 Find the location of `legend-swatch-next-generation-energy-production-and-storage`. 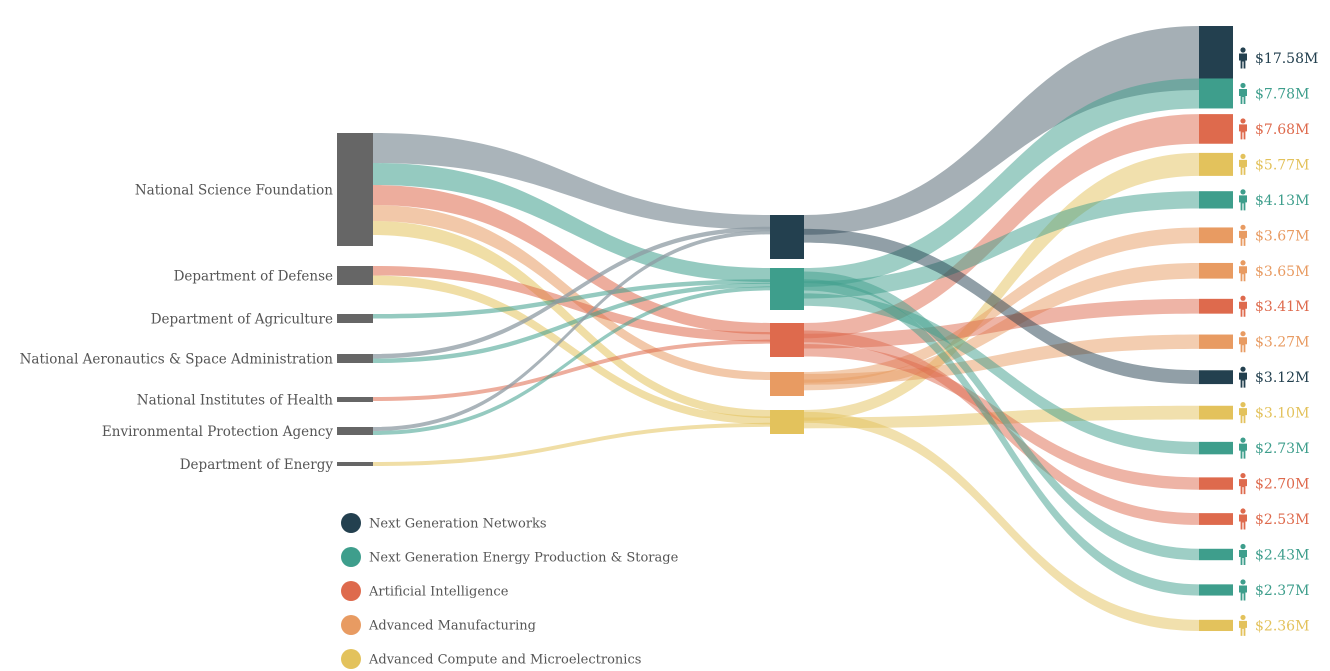

legend-swatch-next-generation-energy-production-and-storage is located at coordinates (351, 557).